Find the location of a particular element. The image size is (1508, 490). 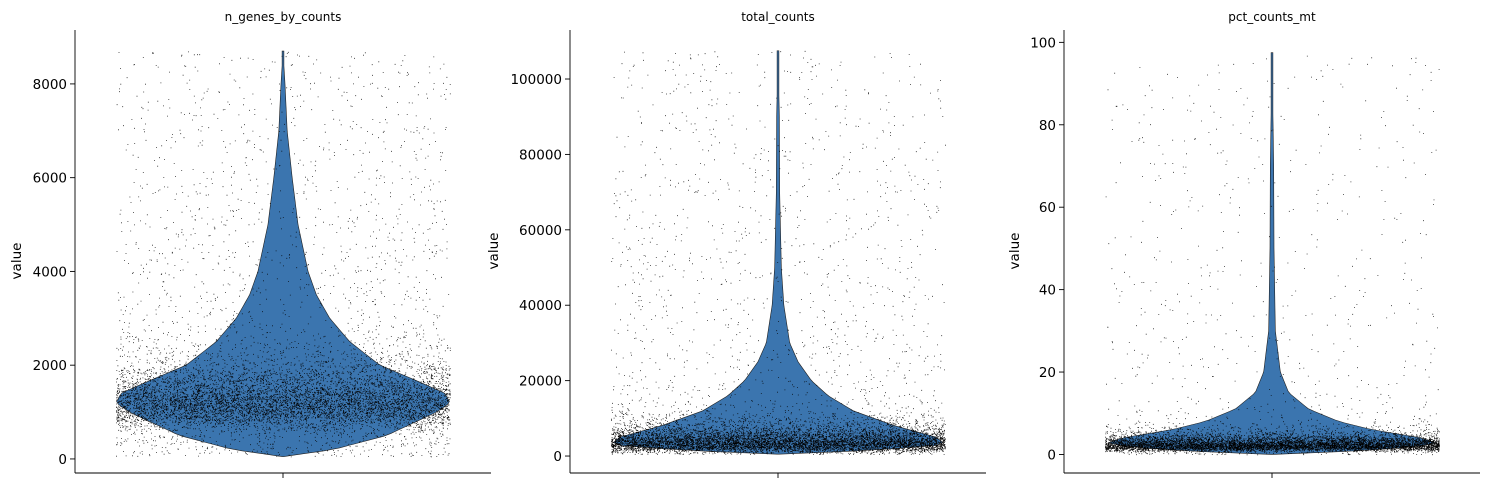

y-tick-label: 20000 is located at coordinates (540, 382).